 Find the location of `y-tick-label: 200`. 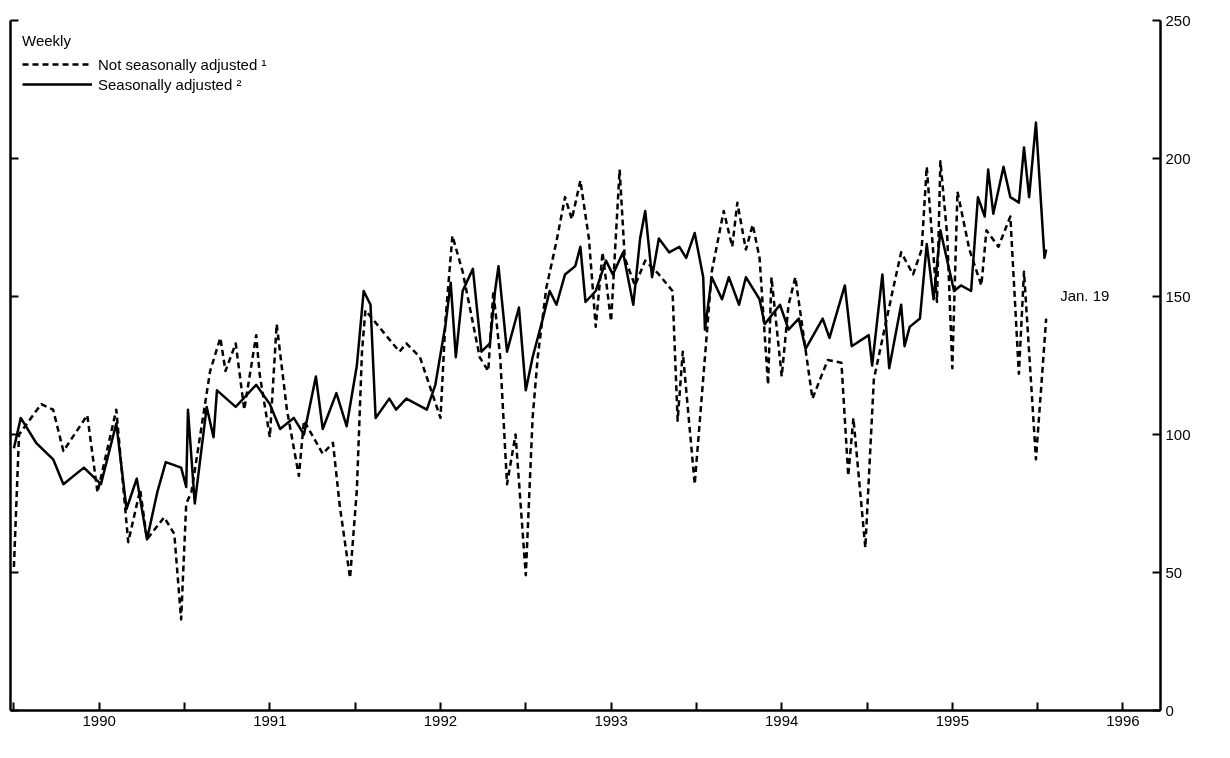

y-tick-label: 200 is located at coordinates (1178, 158).